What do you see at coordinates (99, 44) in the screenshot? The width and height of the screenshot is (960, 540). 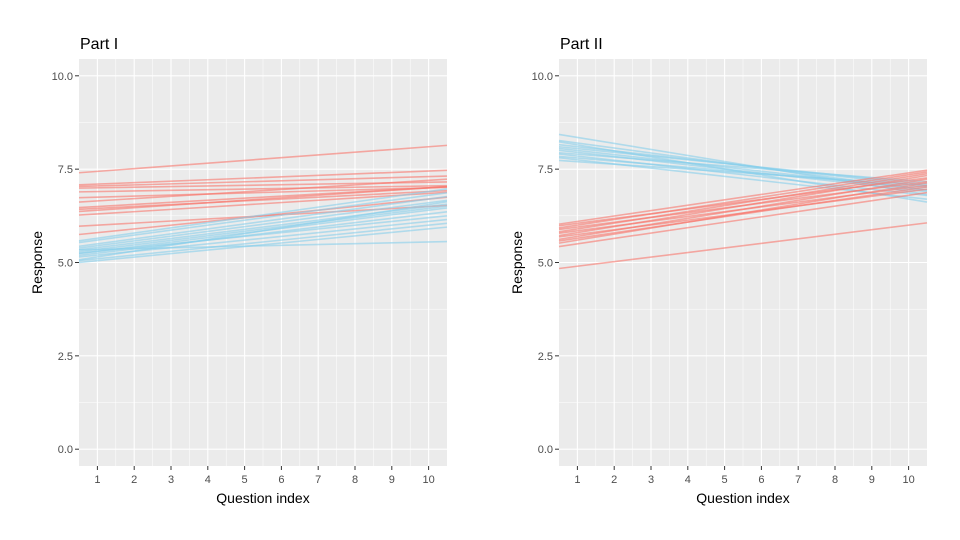 I see `panel-title: Part I` at bounding box center [99, 44].